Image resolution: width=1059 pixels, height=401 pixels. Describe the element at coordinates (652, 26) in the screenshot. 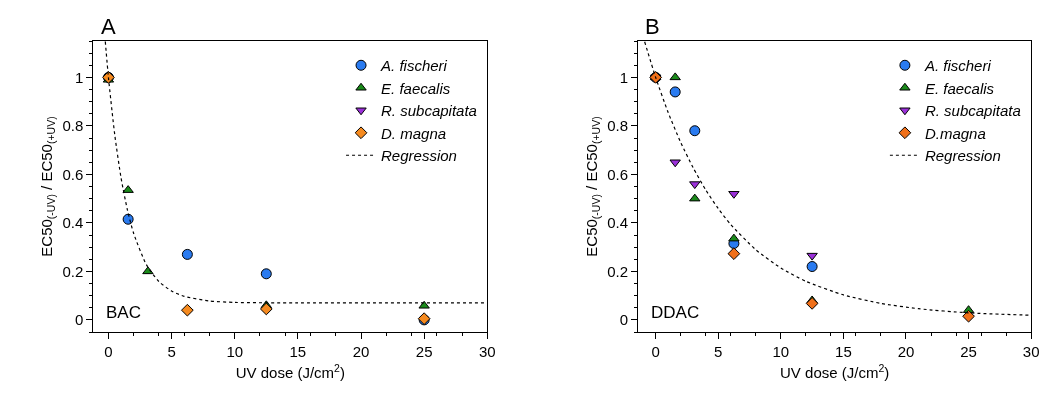

I see `chart-title: B` at that location.